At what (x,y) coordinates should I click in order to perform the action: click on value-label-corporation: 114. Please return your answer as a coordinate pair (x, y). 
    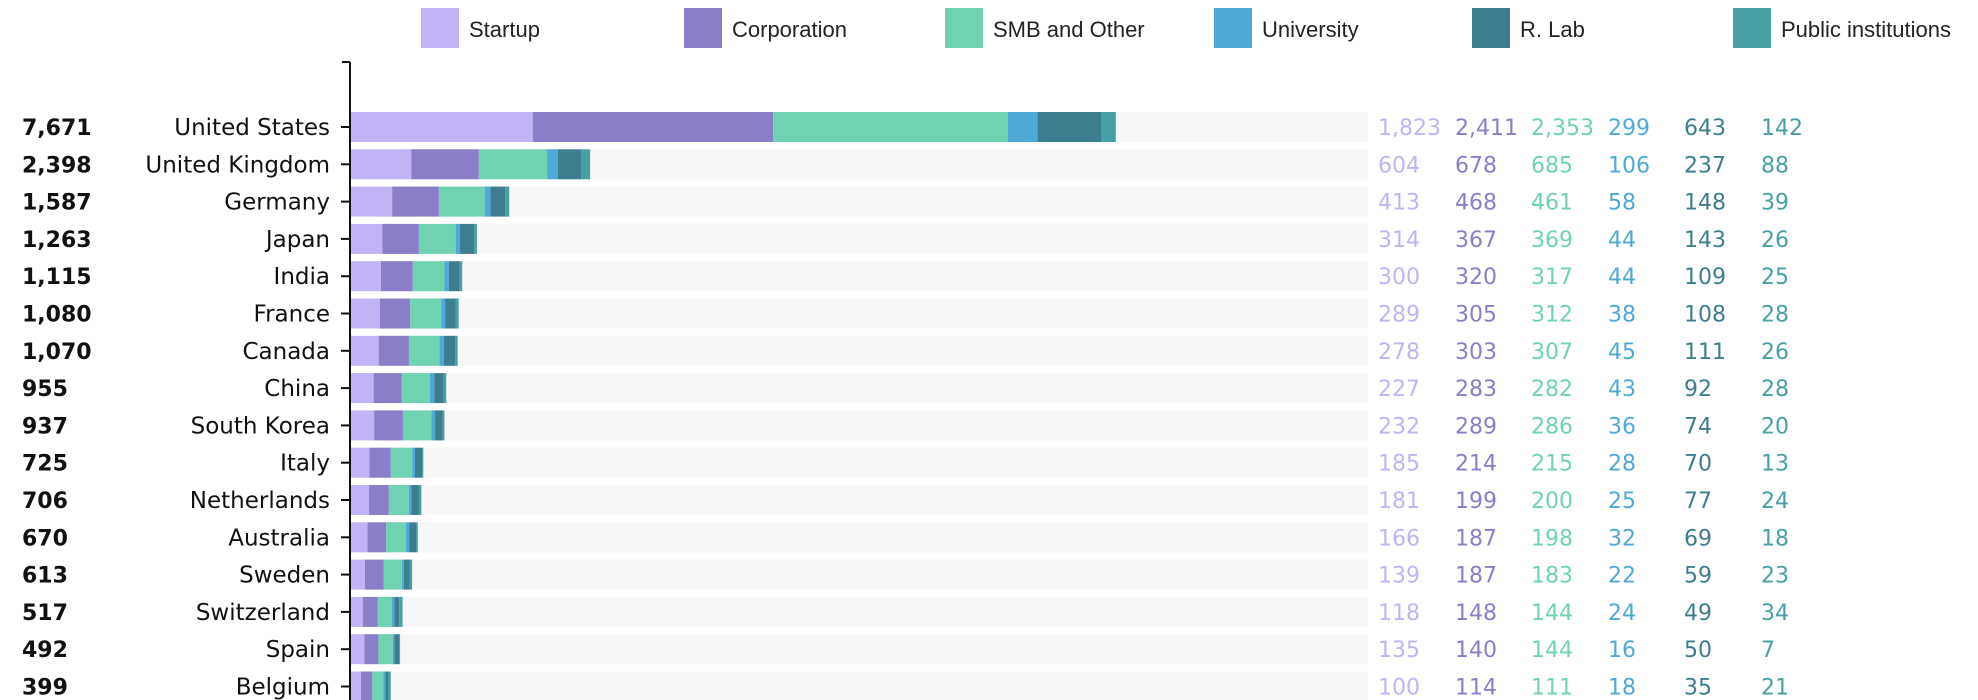
    Looking at the image, I should click on (1476, 688).